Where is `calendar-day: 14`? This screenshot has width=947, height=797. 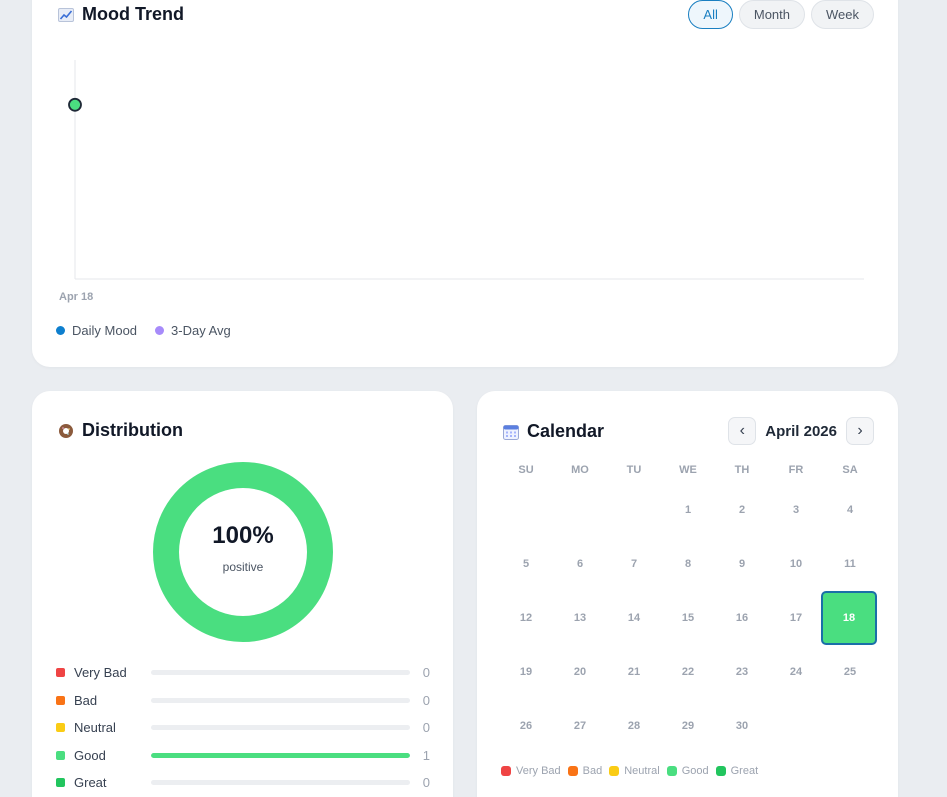
calendar-day: 14 is located at coordinates (634, 618).